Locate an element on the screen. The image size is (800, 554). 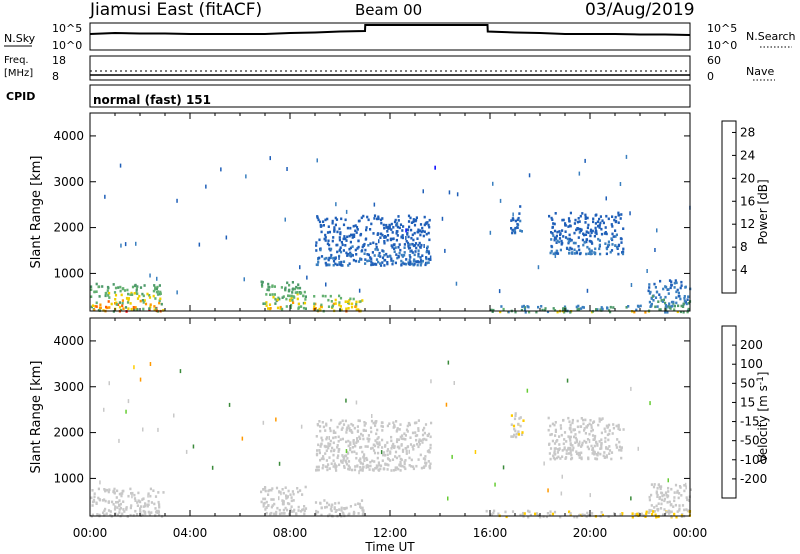
y-tick-label: 1000 is located at coordinates (68, 273).